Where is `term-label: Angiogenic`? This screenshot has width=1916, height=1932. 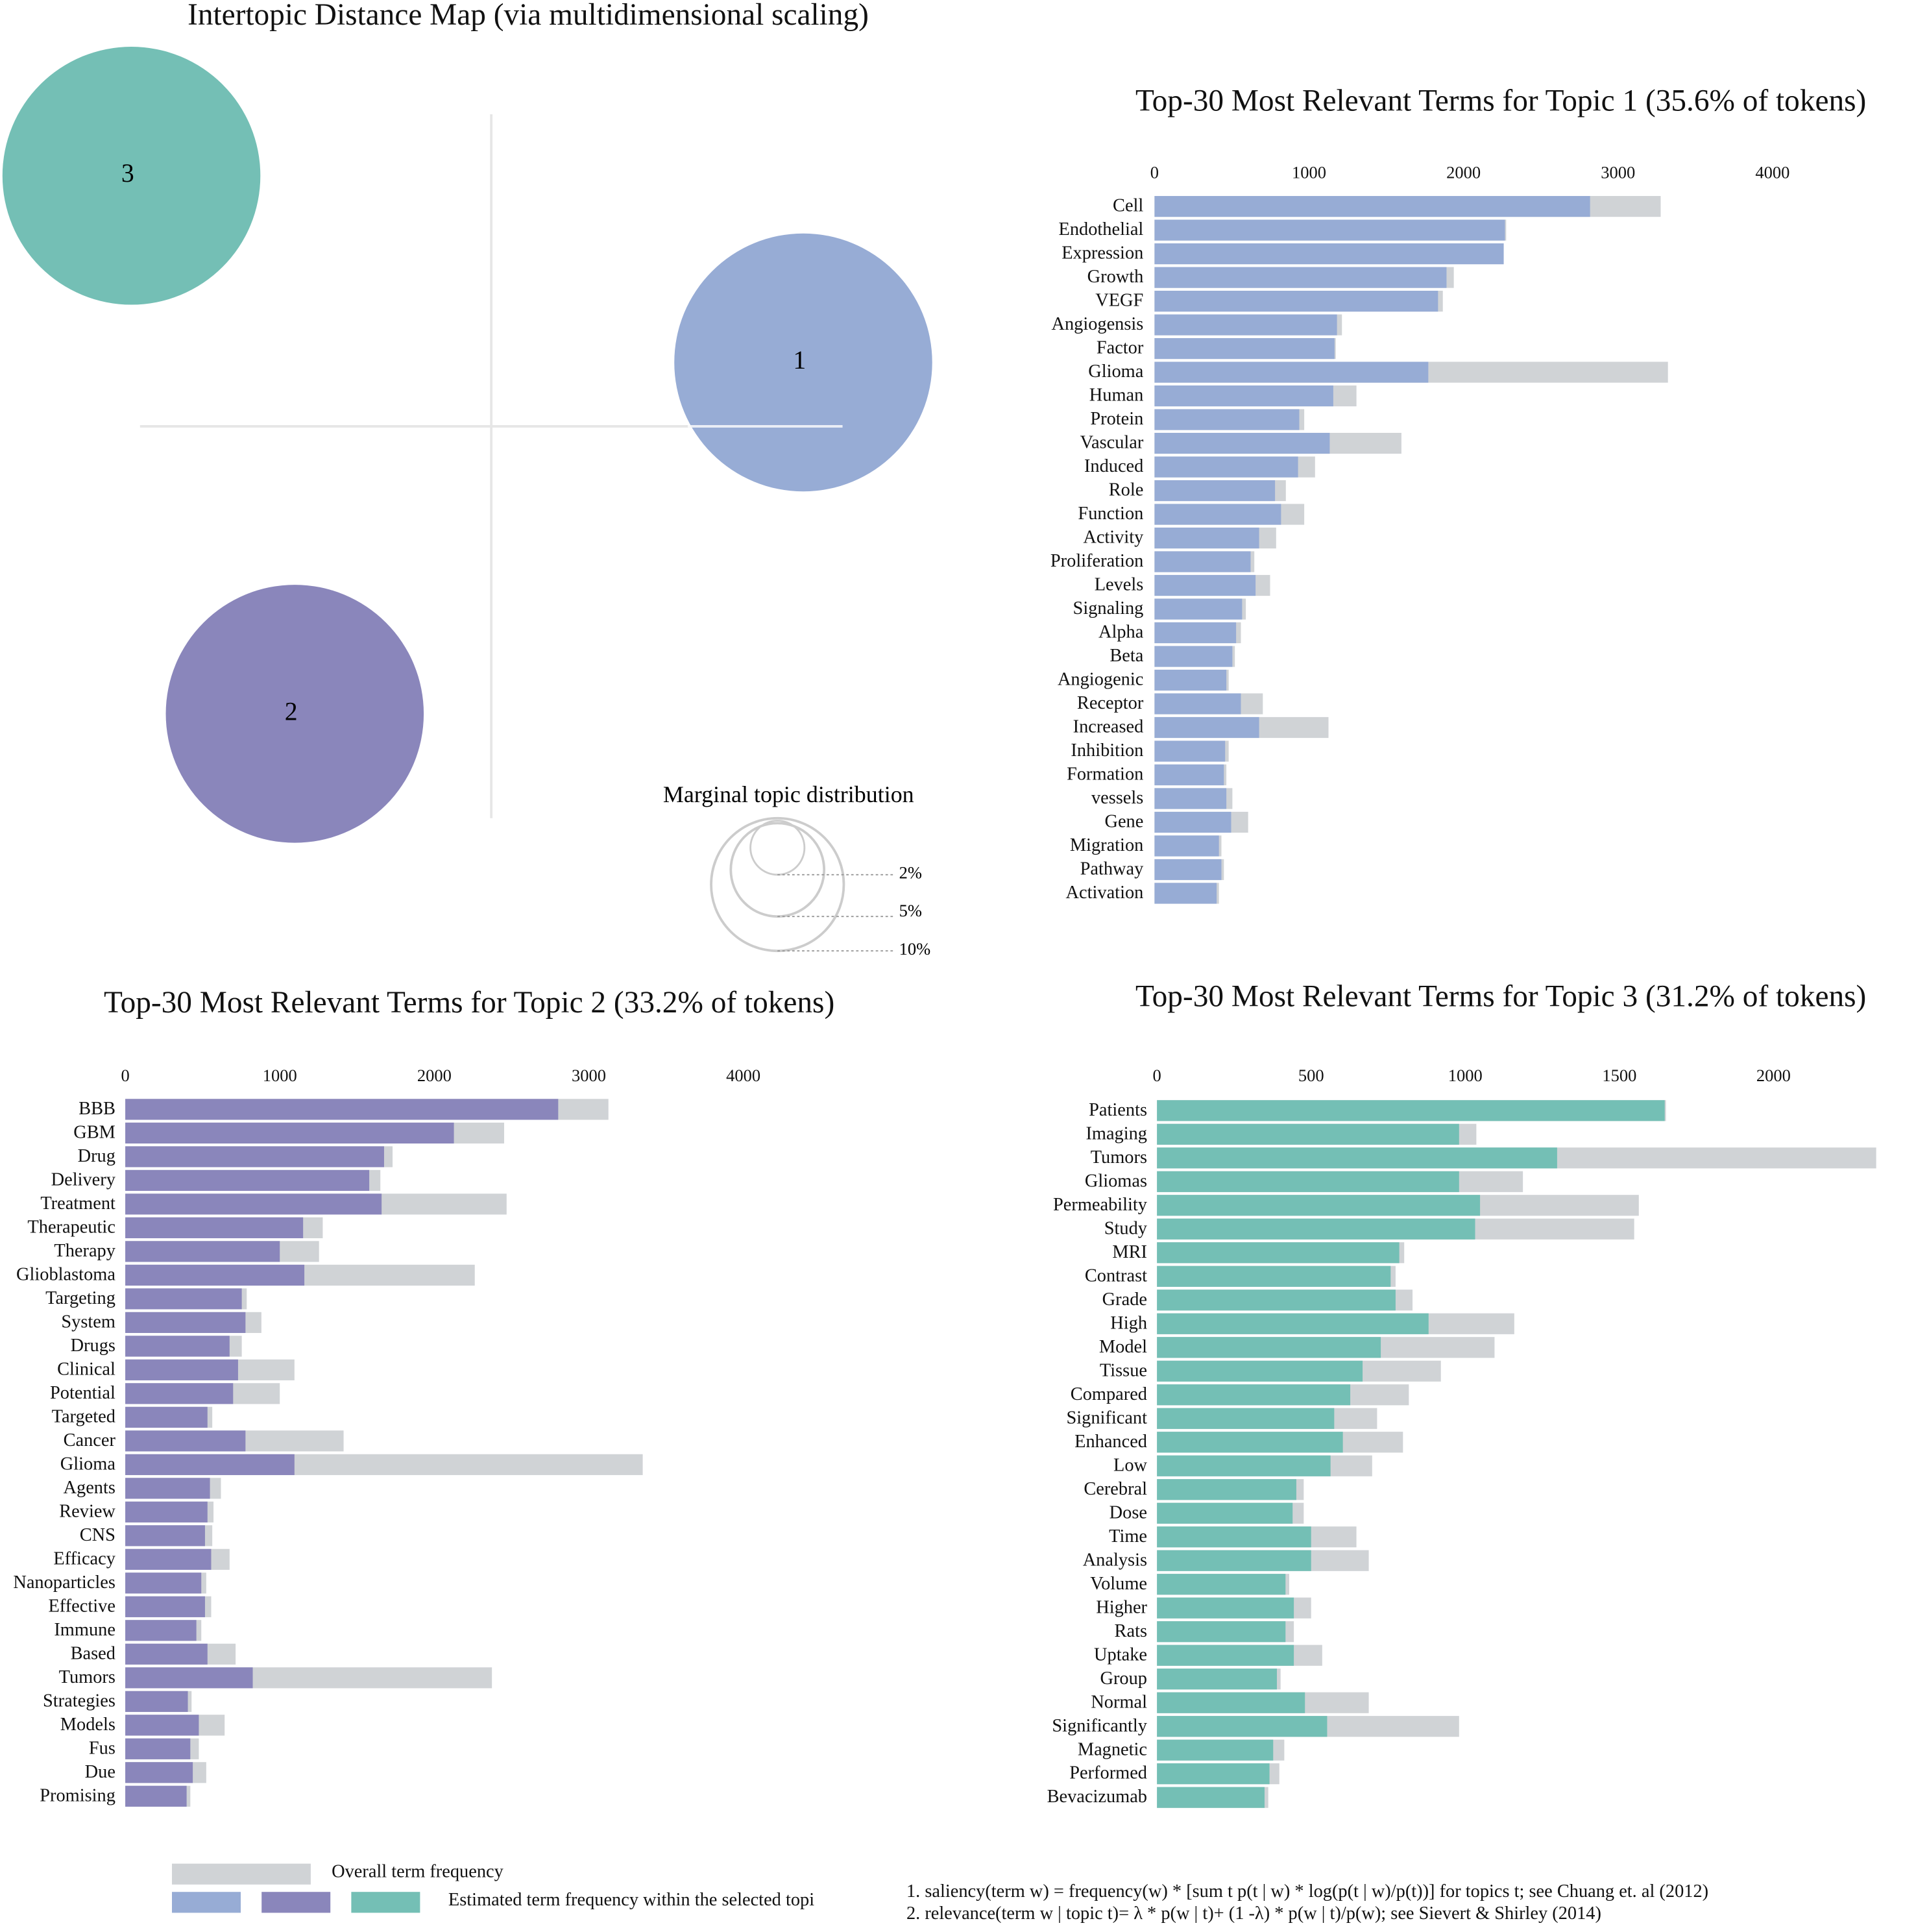
term-label: Angiogenic is located at coordinates (1100, 680).